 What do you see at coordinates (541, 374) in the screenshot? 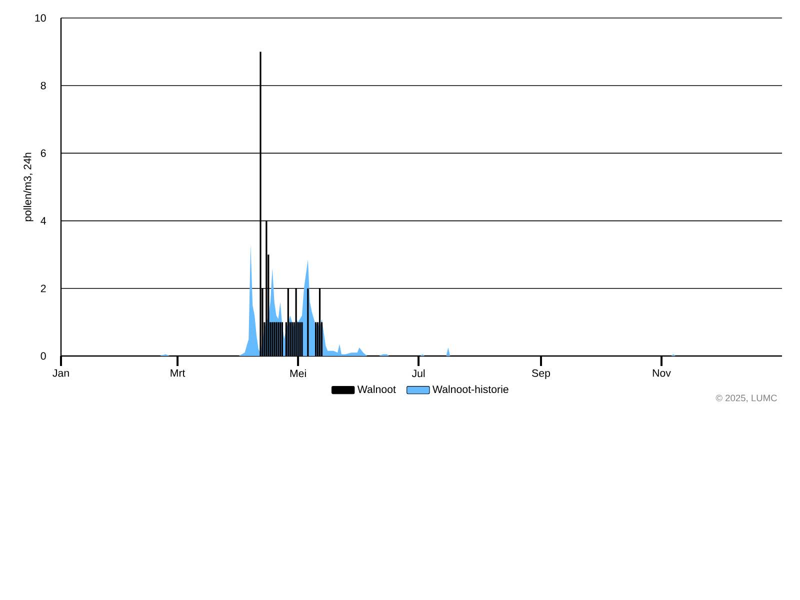
I see `x-tick-label: Sep` at bounding box center [541, 374].